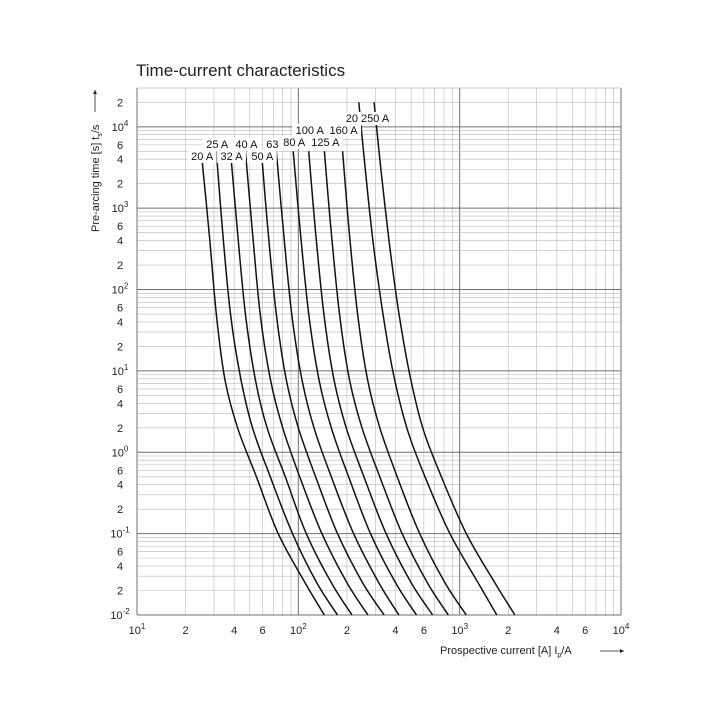  I want to click on y-axis-label-group: Pre-arcing time [s] ts/s, so click(97, 161).